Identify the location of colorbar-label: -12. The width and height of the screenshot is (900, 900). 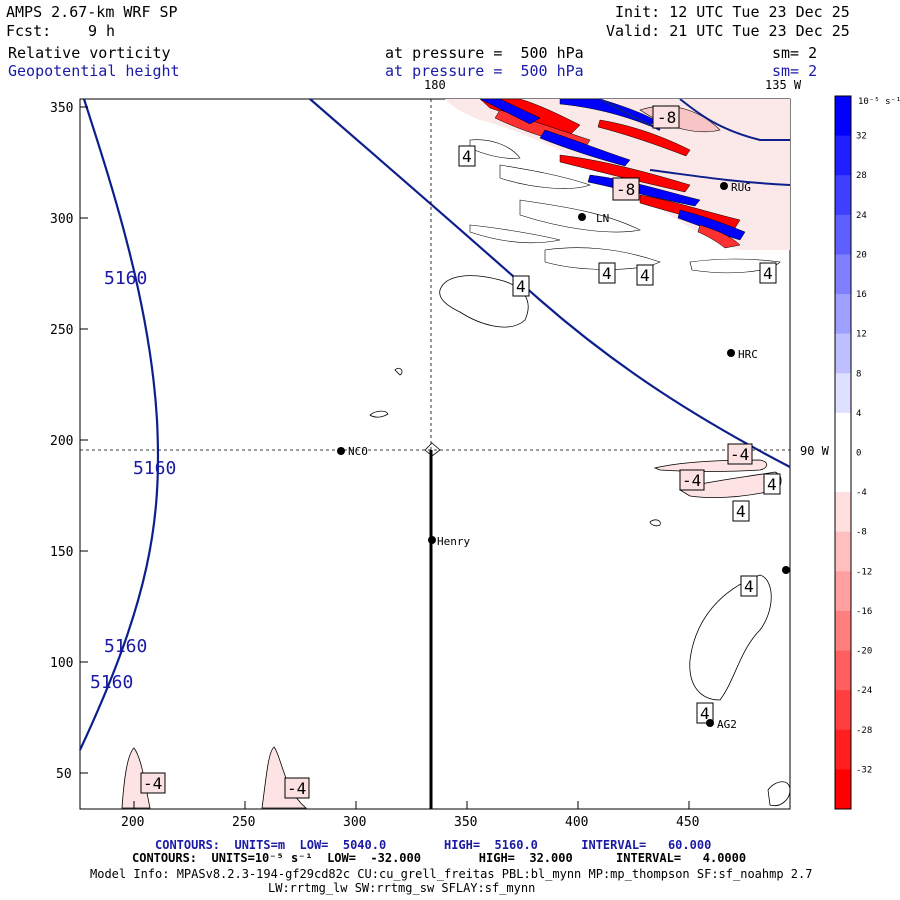
(864, 572).